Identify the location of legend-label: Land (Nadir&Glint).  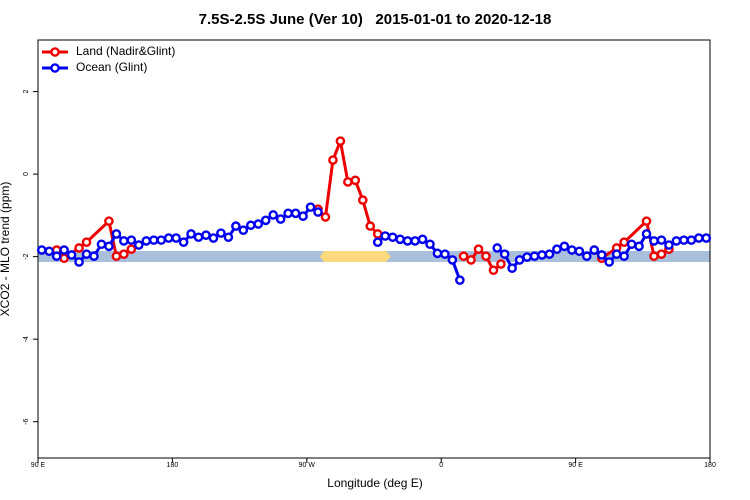
(125, 51).